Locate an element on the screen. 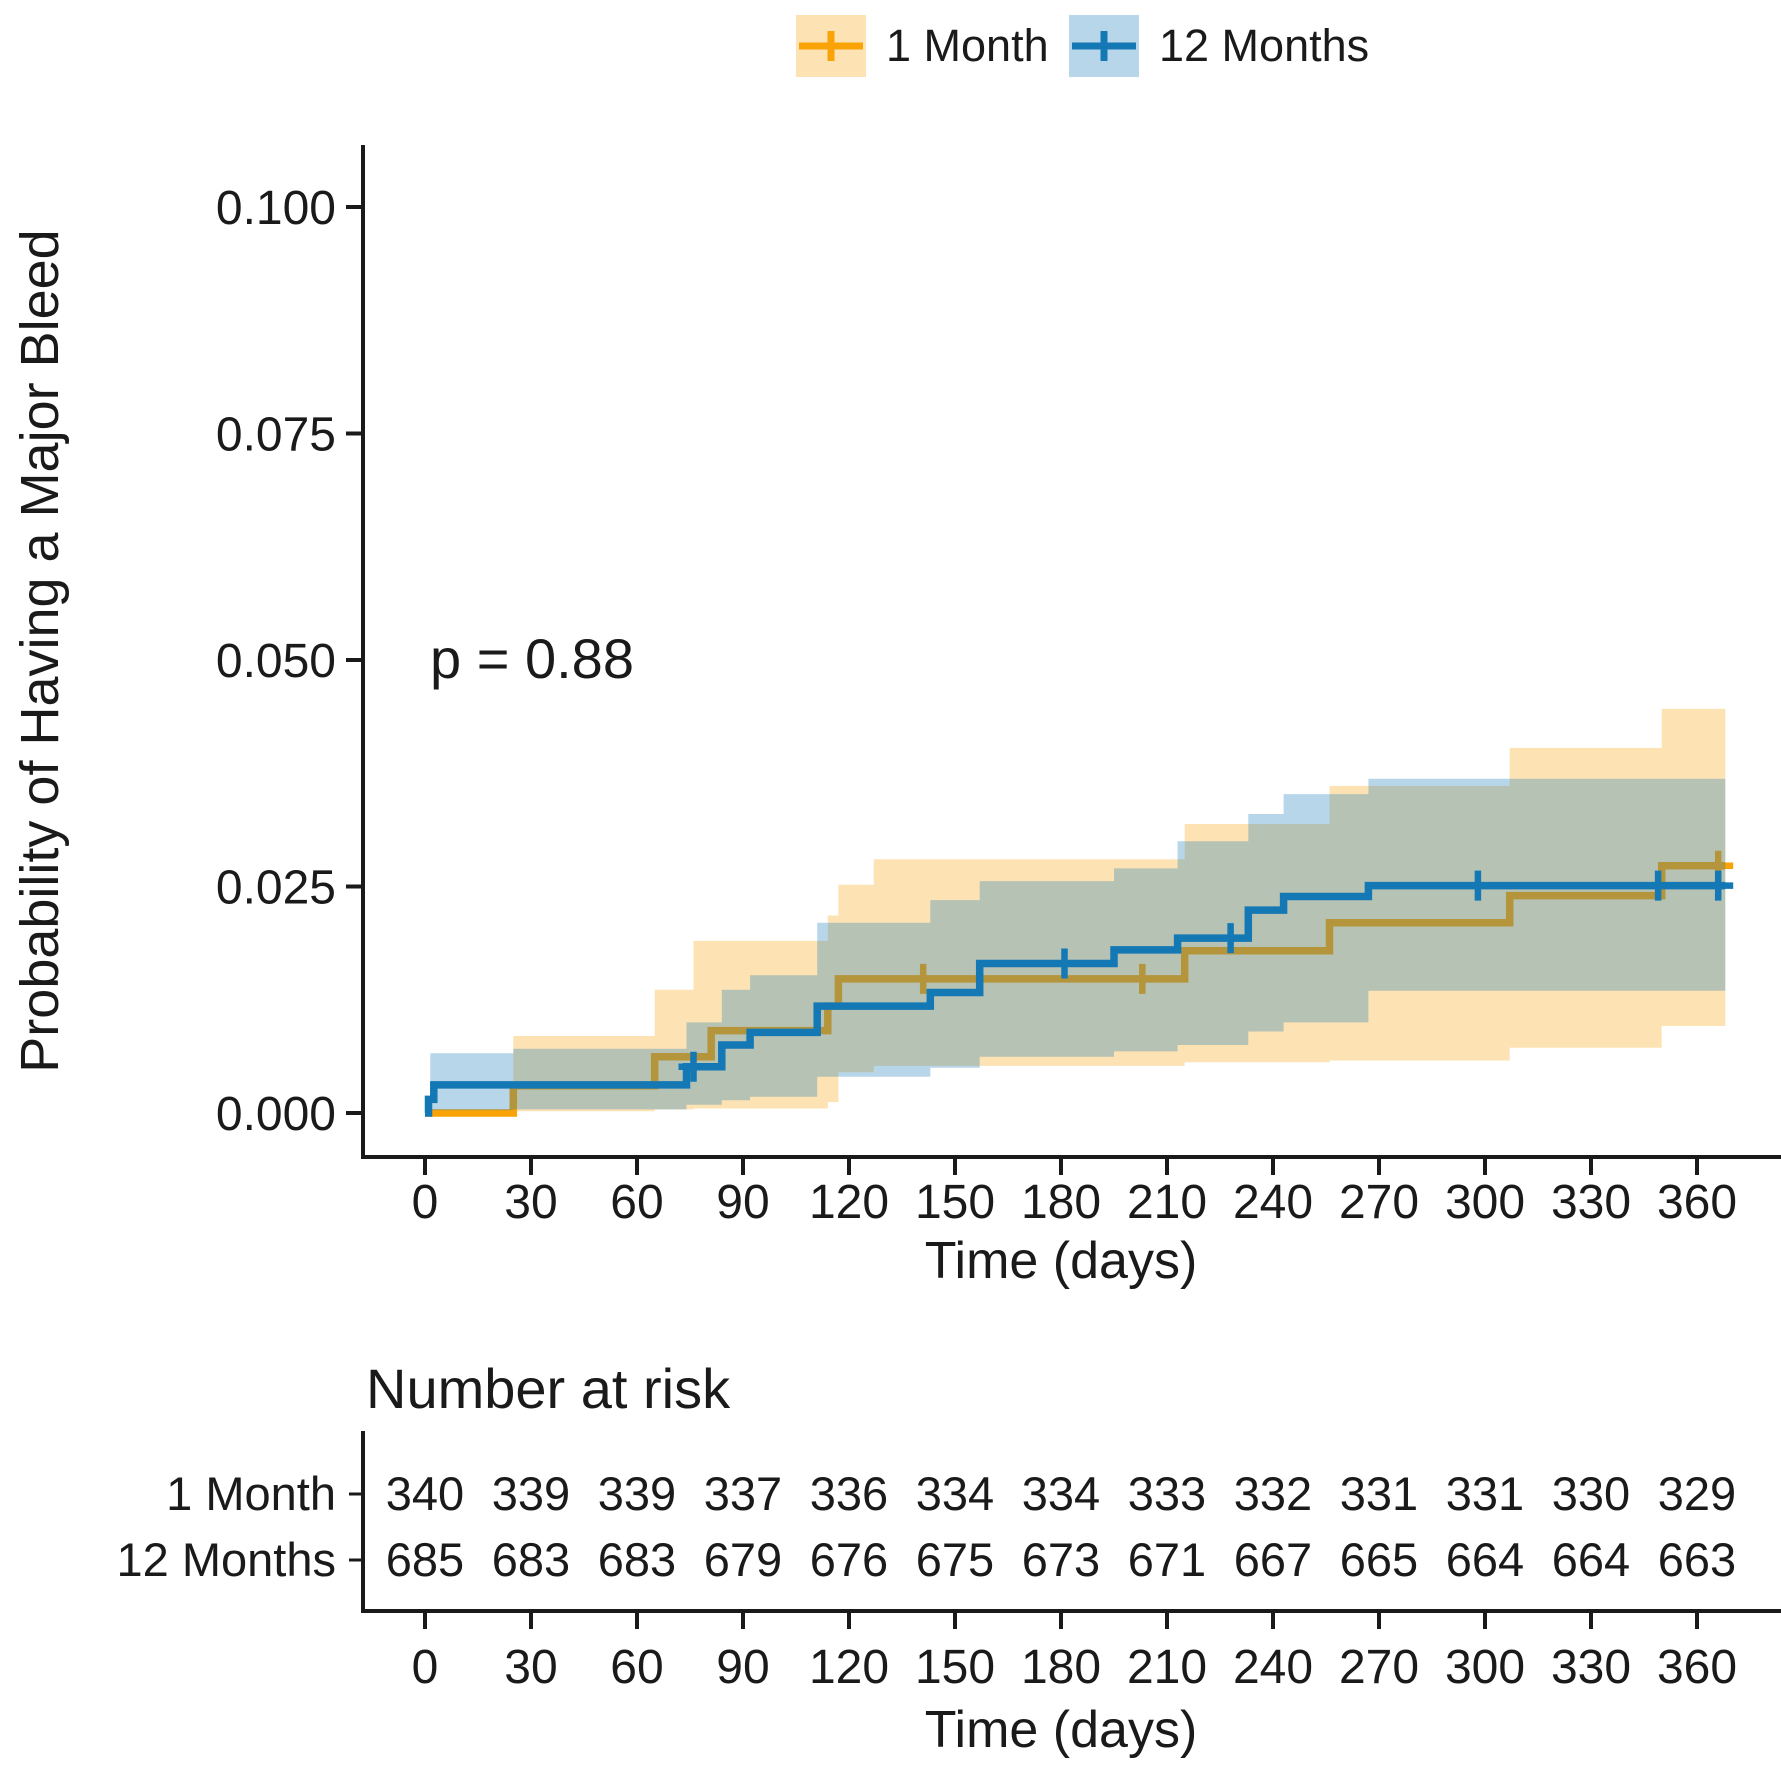 The height and width of the screenshot is (1784, 1781). risk-x-tick-label: 330 is located at coordinates (1591, 1667).